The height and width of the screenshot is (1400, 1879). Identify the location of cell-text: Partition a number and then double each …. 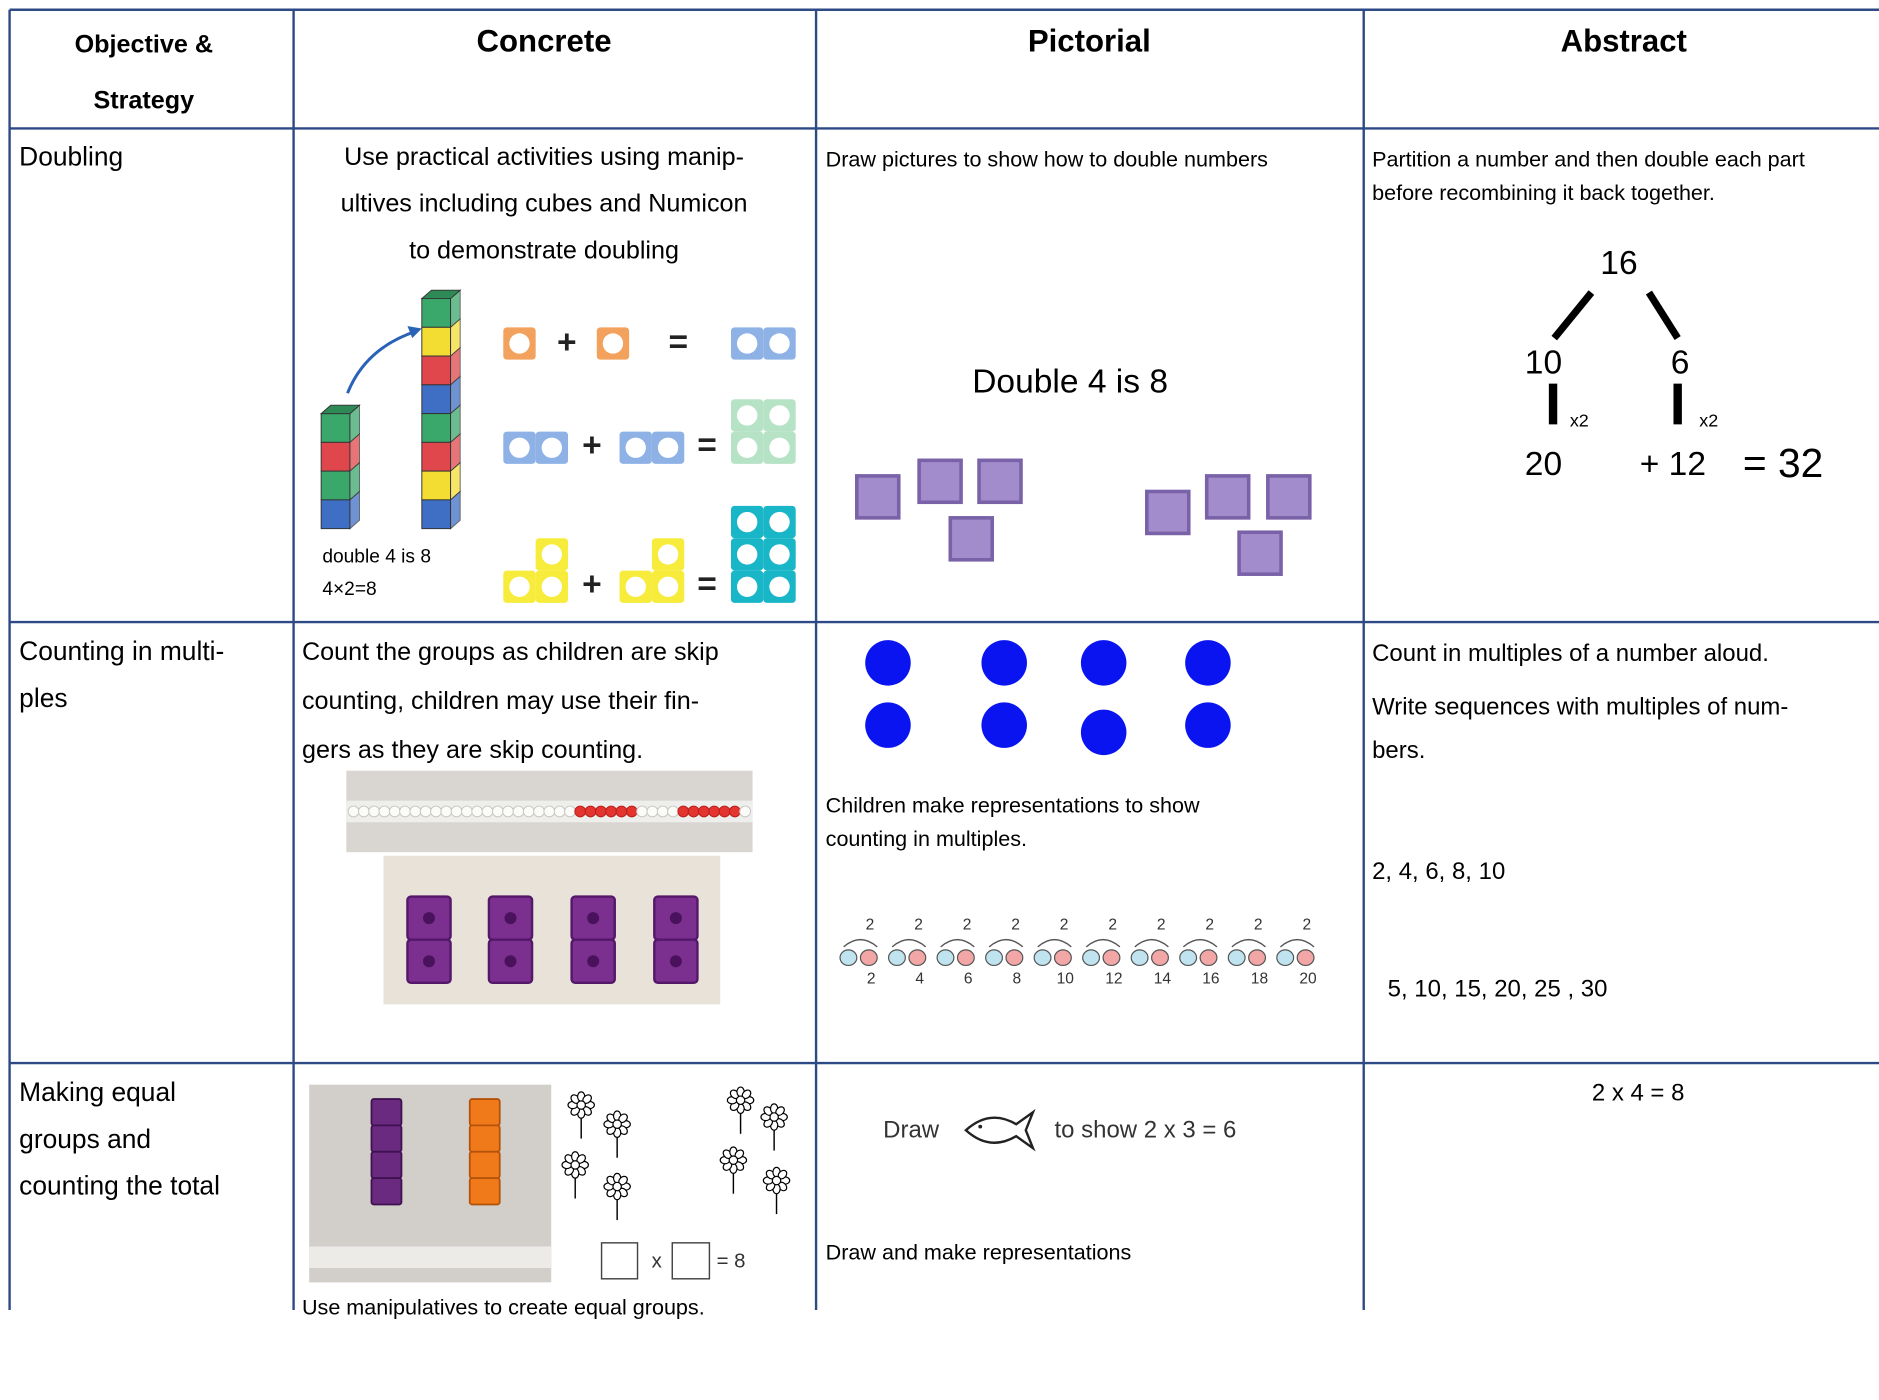
(1588, 158).